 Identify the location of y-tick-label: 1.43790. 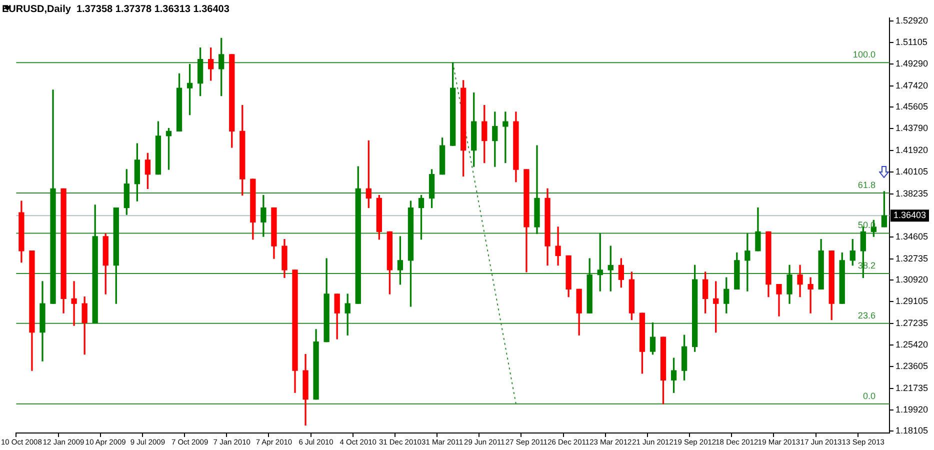
(911, 128).